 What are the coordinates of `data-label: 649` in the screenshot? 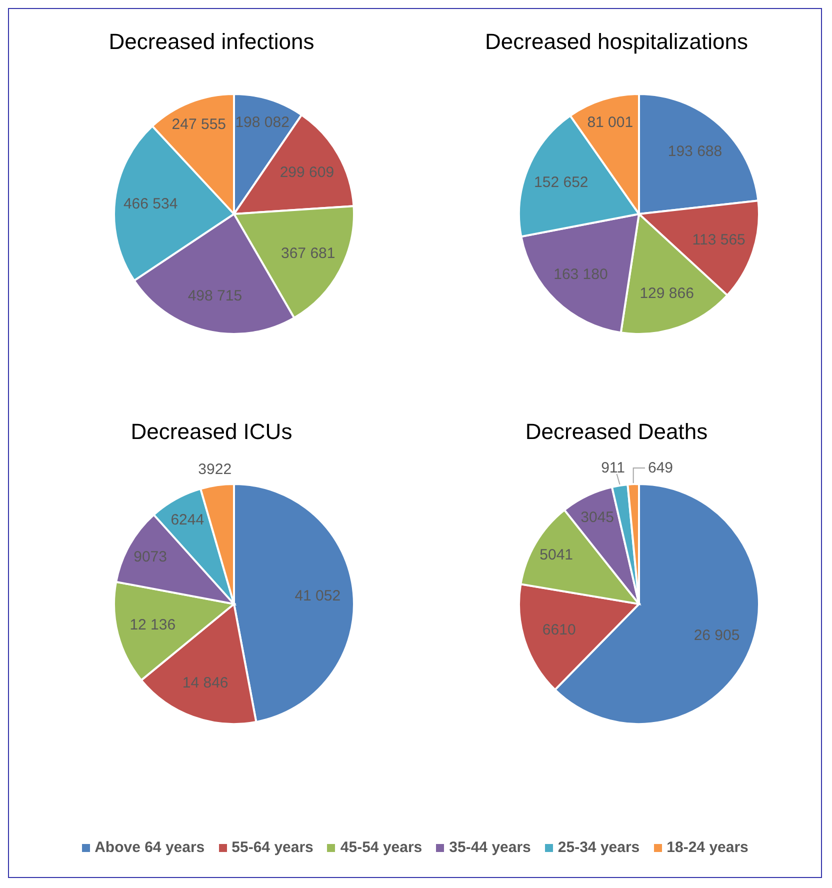 It's located at (661, 468).